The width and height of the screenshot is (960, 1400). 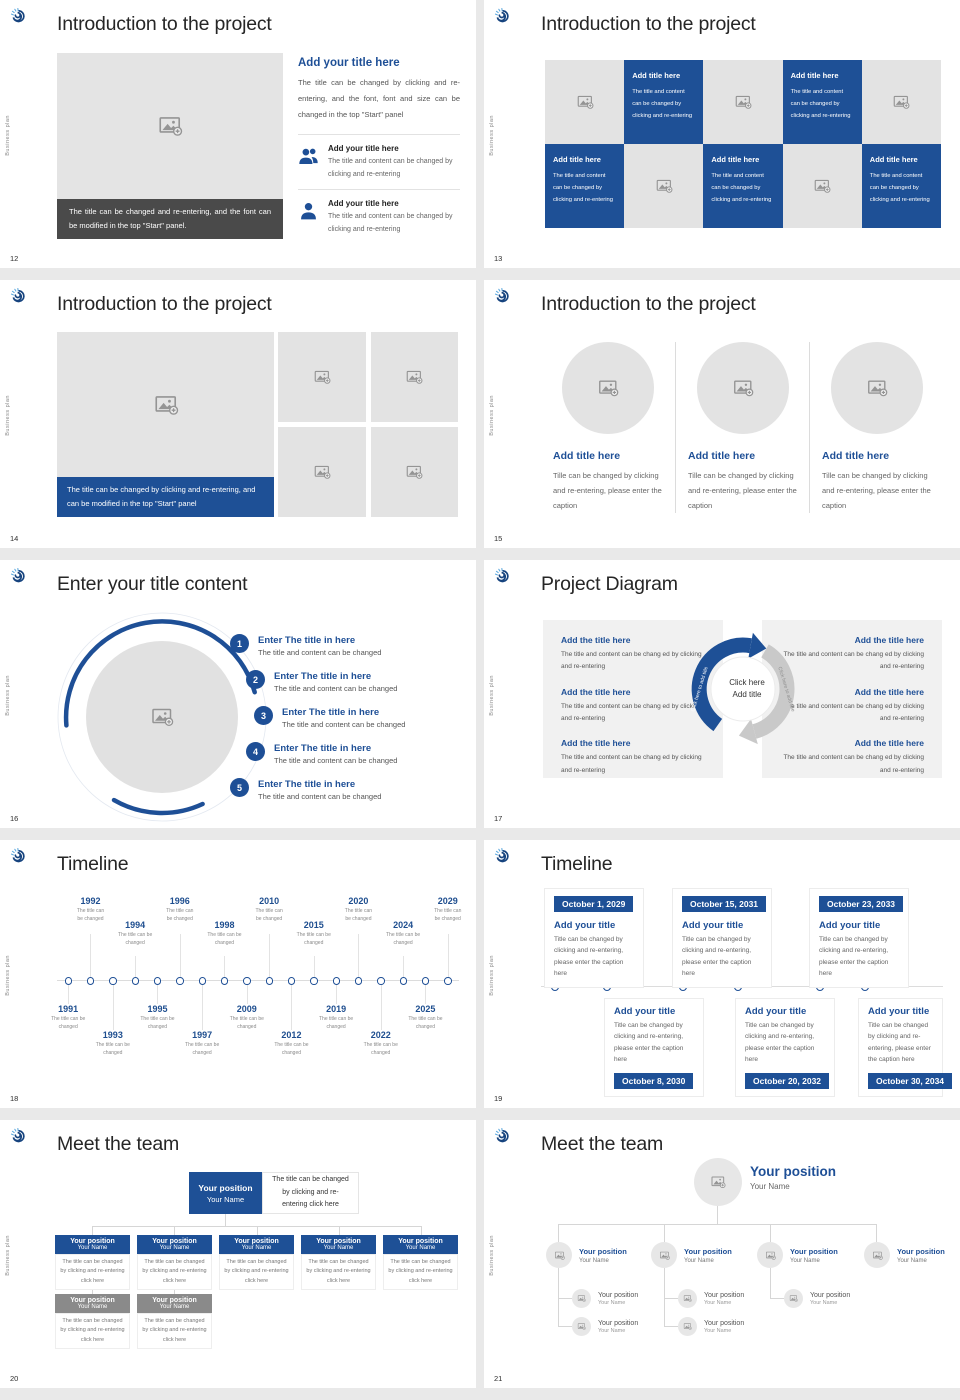 What do you see at coordinates (291, 974) in the screenshot?
I see `timeline-point: 2012 The title can be changed` at bounding box center [291, 974].